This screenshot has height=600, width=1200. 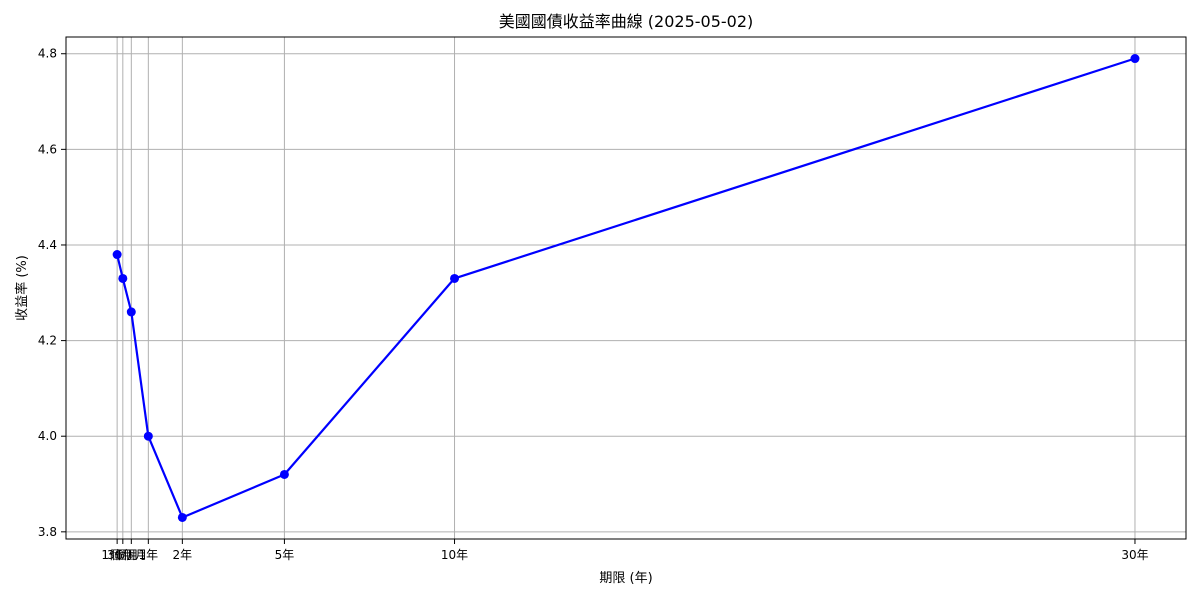 What do you see at coordinates (183, 555) in the screenshot?
I see `x-tick-label: 2年` at bounding box center [183, 555].